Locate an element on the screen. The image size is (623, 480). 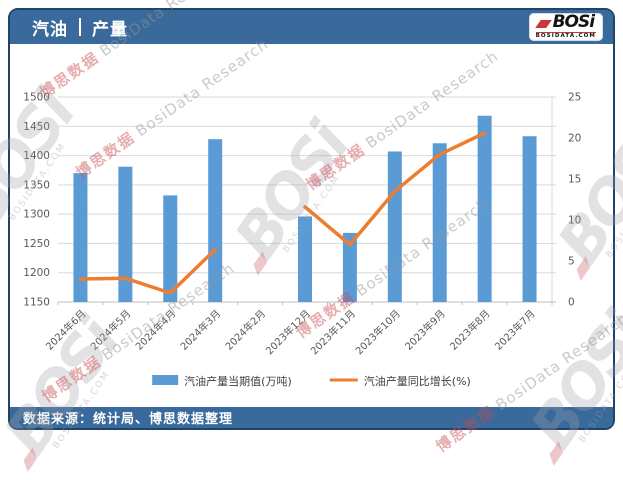
left-axis-tick-label: 1200 is located at coordinates (36, 273).